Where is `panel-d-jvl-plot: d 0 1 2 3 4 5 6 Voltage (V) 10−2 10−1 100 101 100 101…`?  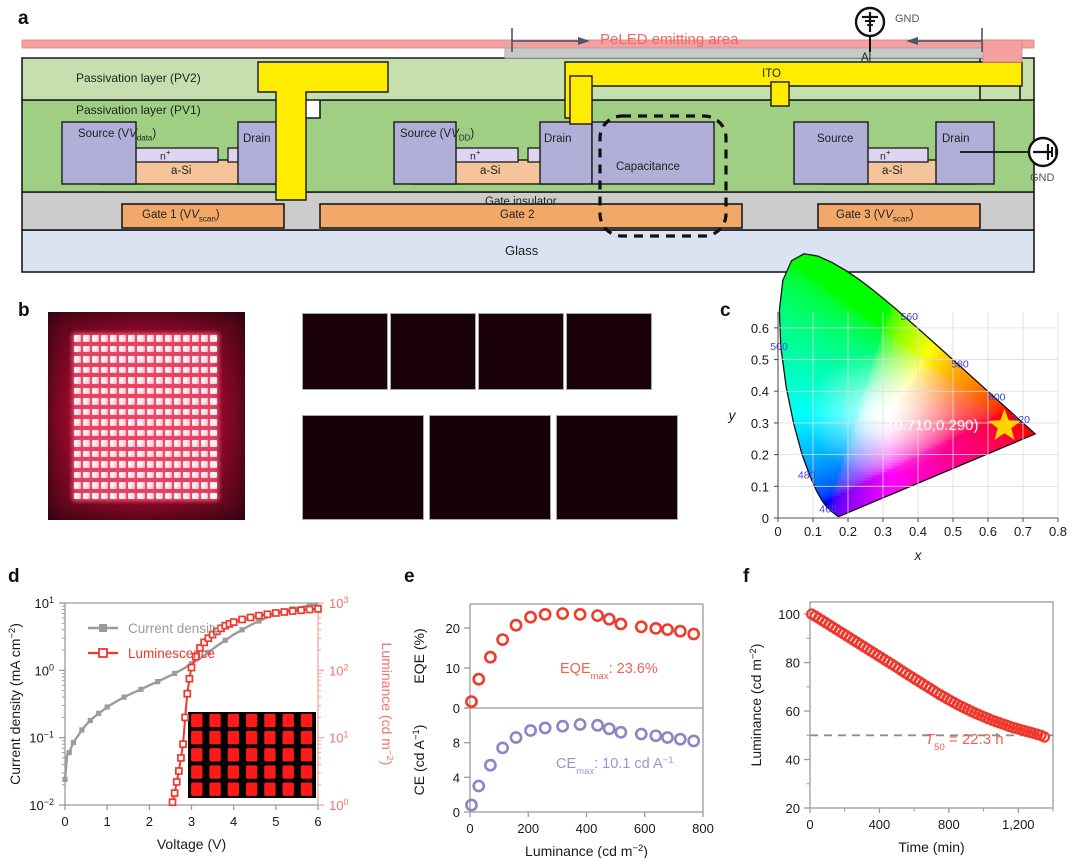 panel-d-jvl-plot: d 0 1 2 3 4 5 6 Voltage (V) 10−2 10−1 100 101 100 101… is located at coordinates (200, 709).